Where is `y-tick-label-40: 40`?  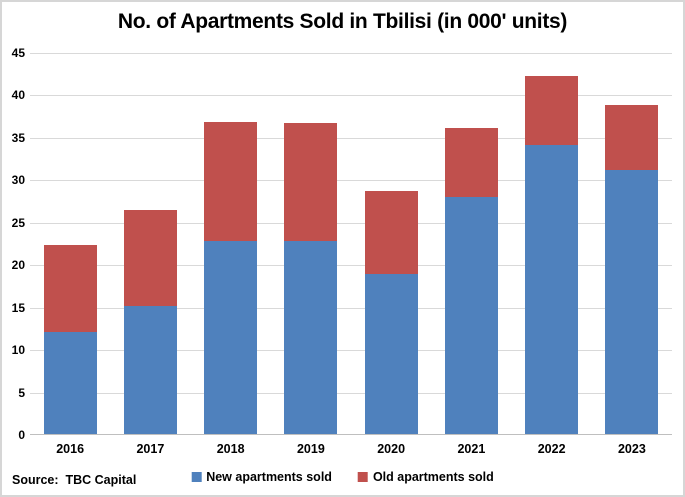
y-tick-label-40: 40 is located at coordinates (18, 95).